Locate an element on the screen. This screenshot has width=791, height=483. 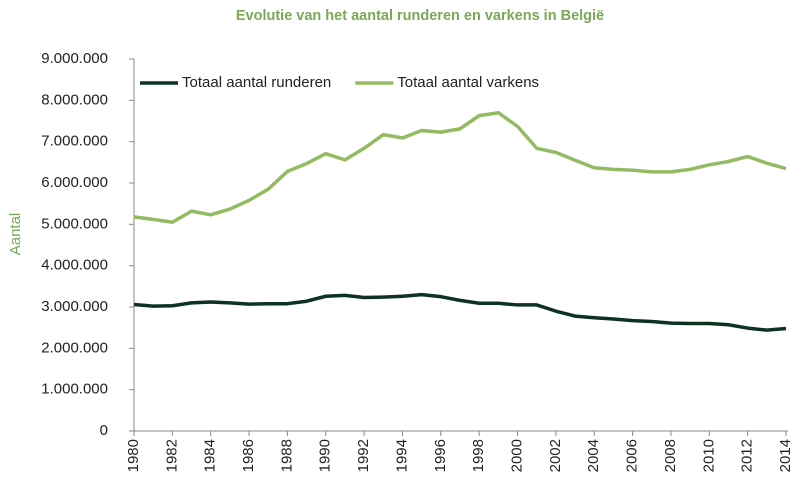
x-tick-label: 1984 is located at coordinates (210, 455).